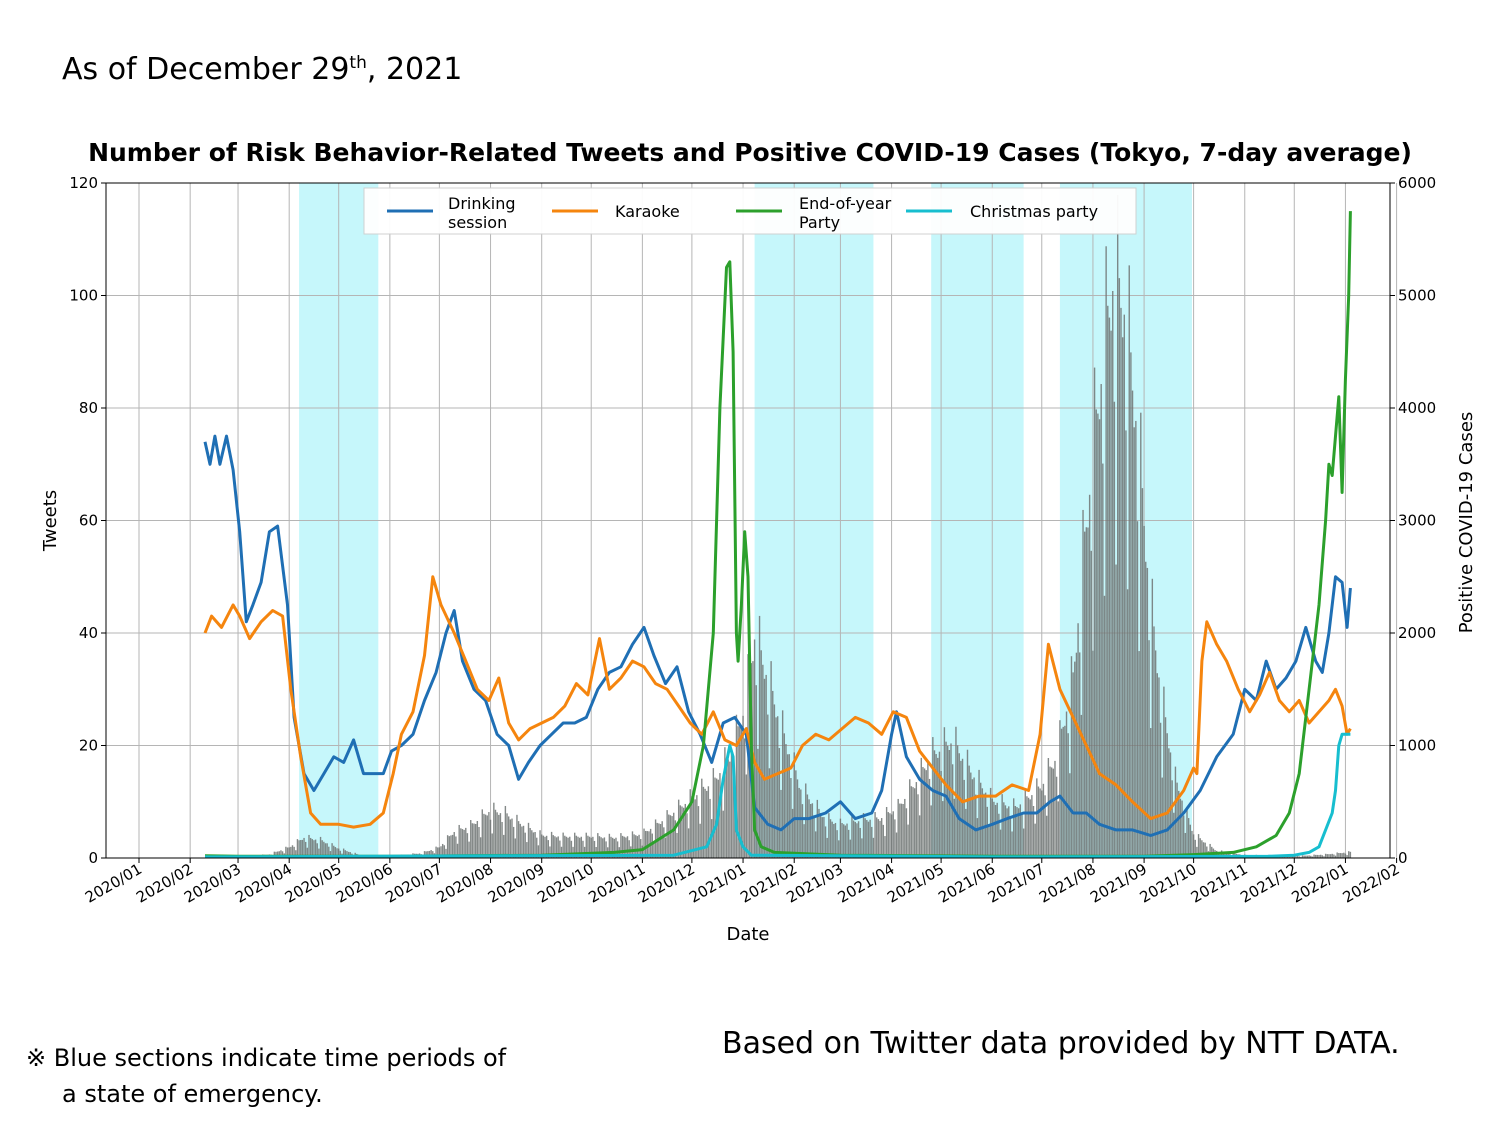 The width and height of the screenshot is (1500, 1125). What do you see at coordinates (93, 858) in the screenshot?
I see `y-tick-label: 0` at bounding box center [93, 858].